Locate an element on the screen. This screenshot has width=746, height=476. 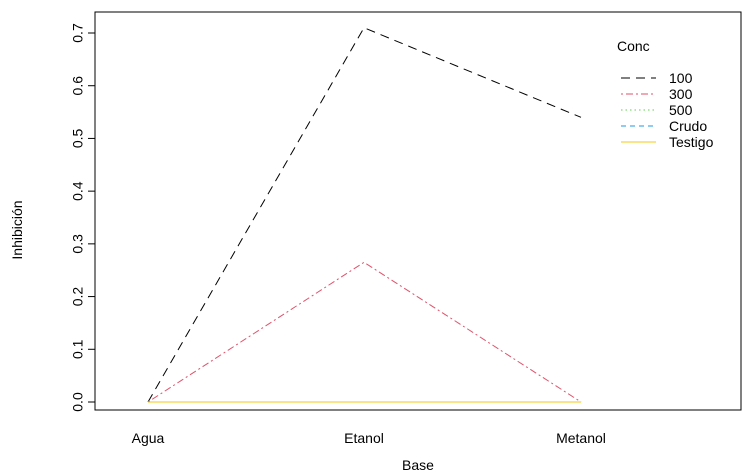
legend-title: Conc is located at coordinates (633, 46).